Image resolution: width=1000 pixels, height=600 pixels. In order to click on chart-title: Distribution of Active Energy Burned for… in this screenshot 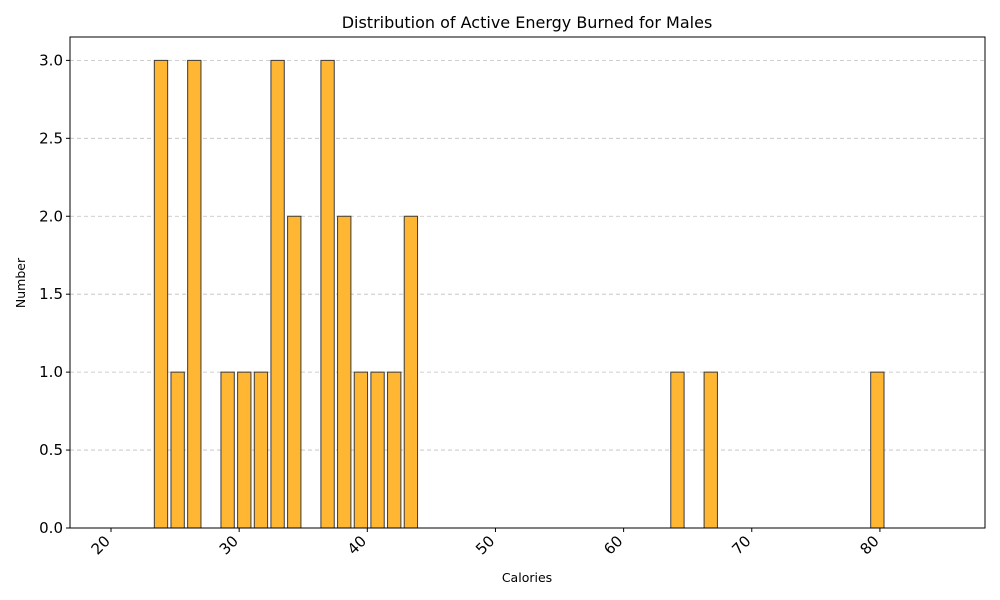, I will do `click(527, 22)`.